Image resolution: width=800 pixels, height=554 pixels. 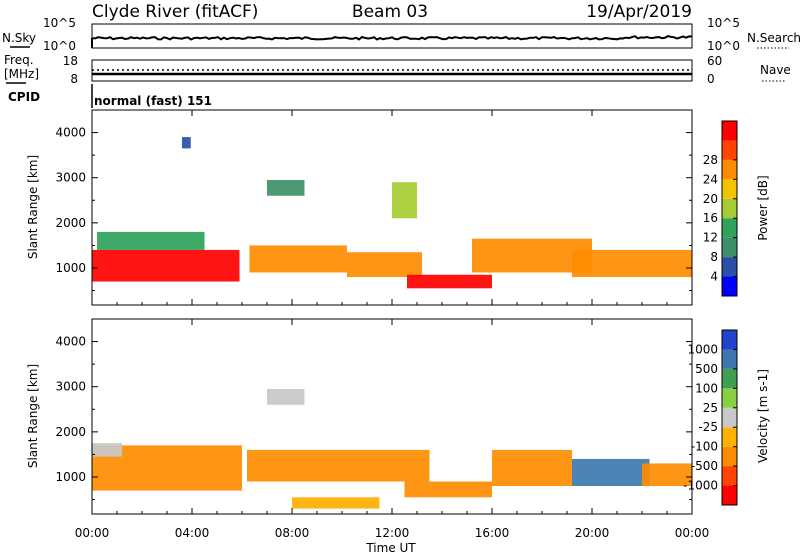 I want to click on y-tick-label: 4000, so click(x=70, y=342).